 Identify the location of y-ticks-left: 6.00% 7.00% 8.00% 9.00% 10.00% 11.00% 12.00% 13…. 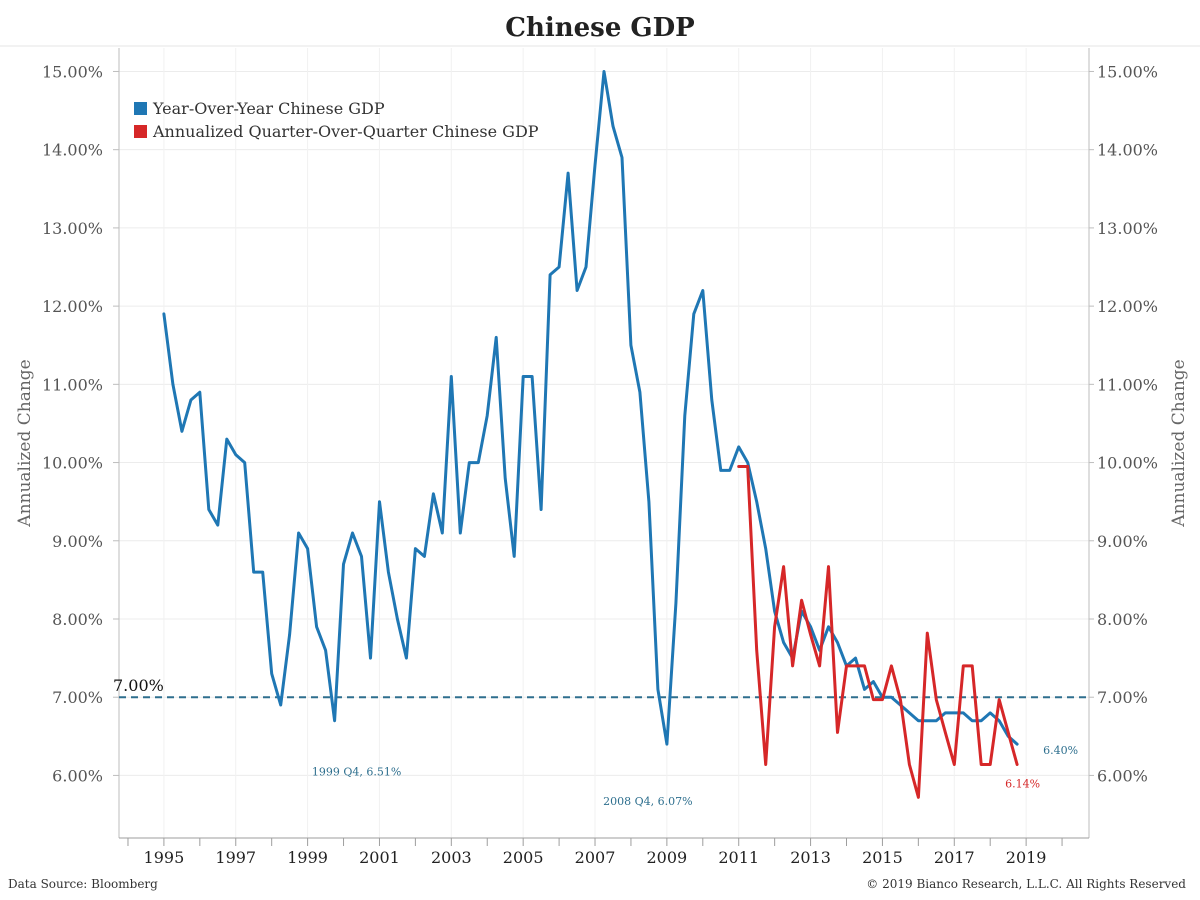
(80, 423).